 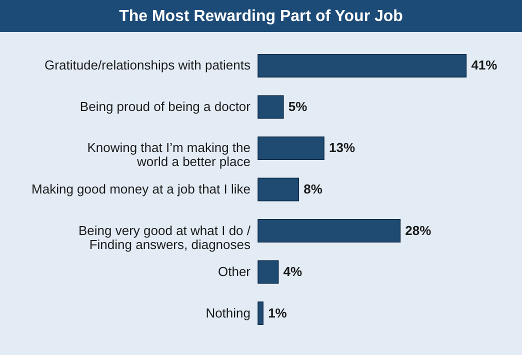 What do you see at coordinates (168, 155) in the screenshot?
I see `y-tick-label: Knowing that I’m making the world a better place` at bounding box center [168, 155].